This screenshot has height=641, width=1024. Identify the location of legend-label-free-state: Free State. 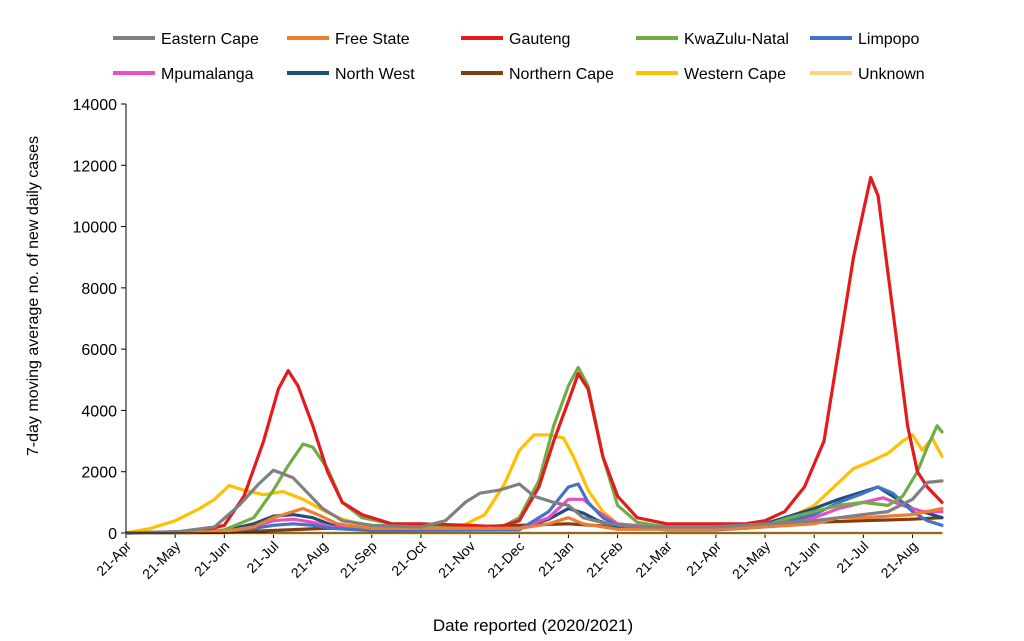
(372, 39).